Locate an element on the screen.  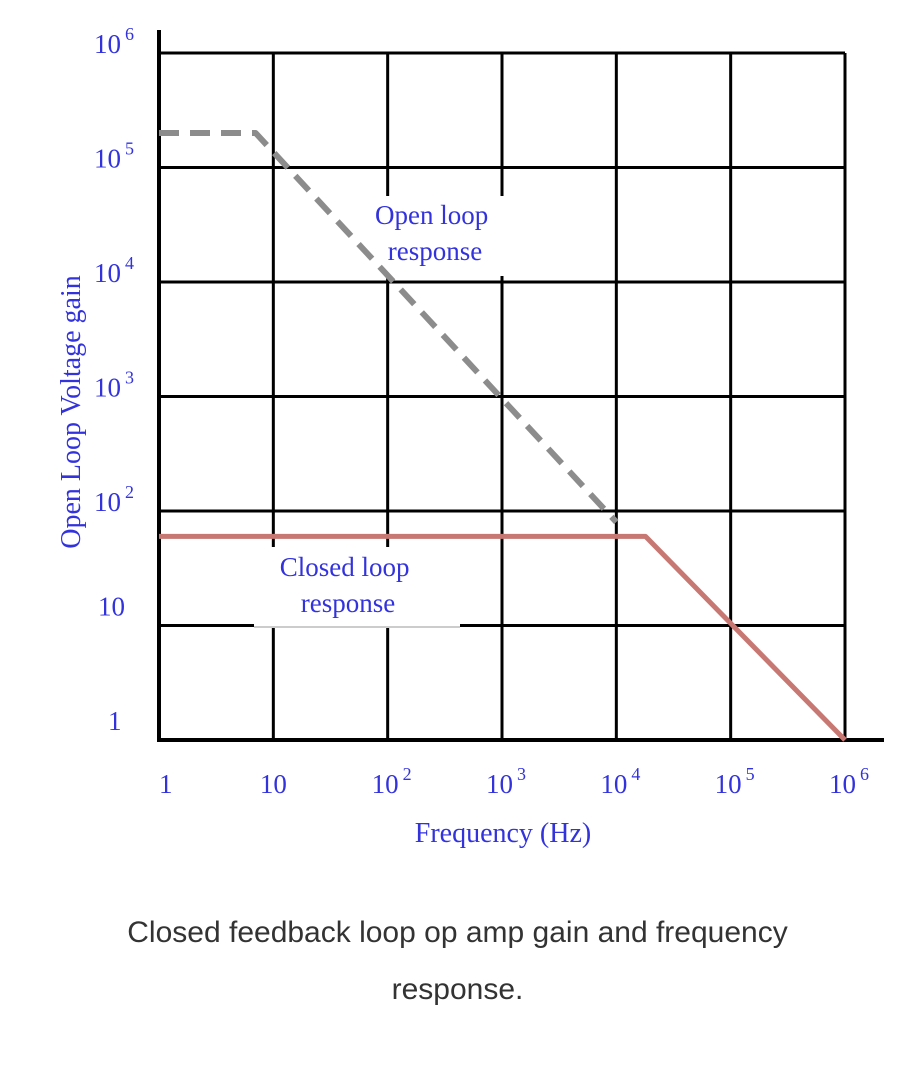
y-tick-label: 10 5 is located at coordinates (114, 156).